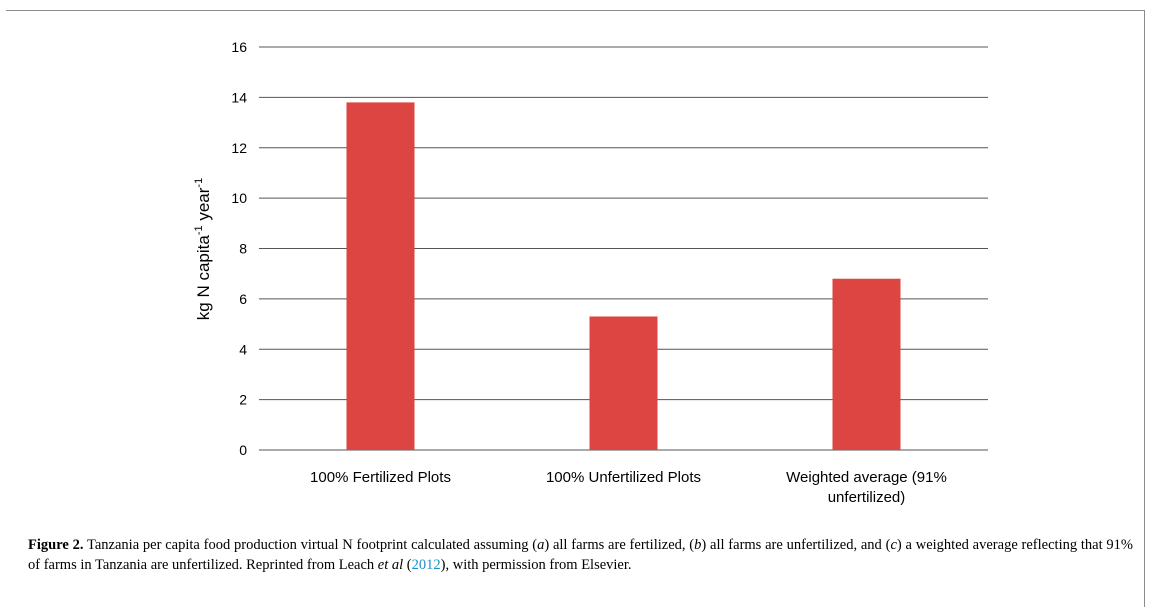 The height and width of the screenshot is (614, 1153). What do you see at coordinates (243, 349) in the screenshot?
I see `y-tick-label: 4` at bounding box center [243, 349].